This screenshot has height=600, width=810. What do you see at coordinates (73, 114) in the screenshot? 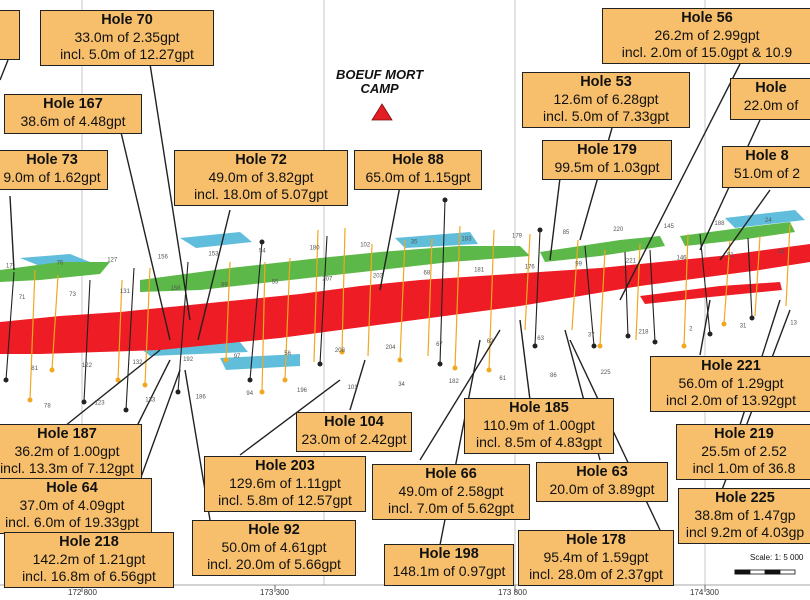
I see `hole-label-167: Hole 167 38.6m of 4.48gpt` at bounding box center [73, 114].